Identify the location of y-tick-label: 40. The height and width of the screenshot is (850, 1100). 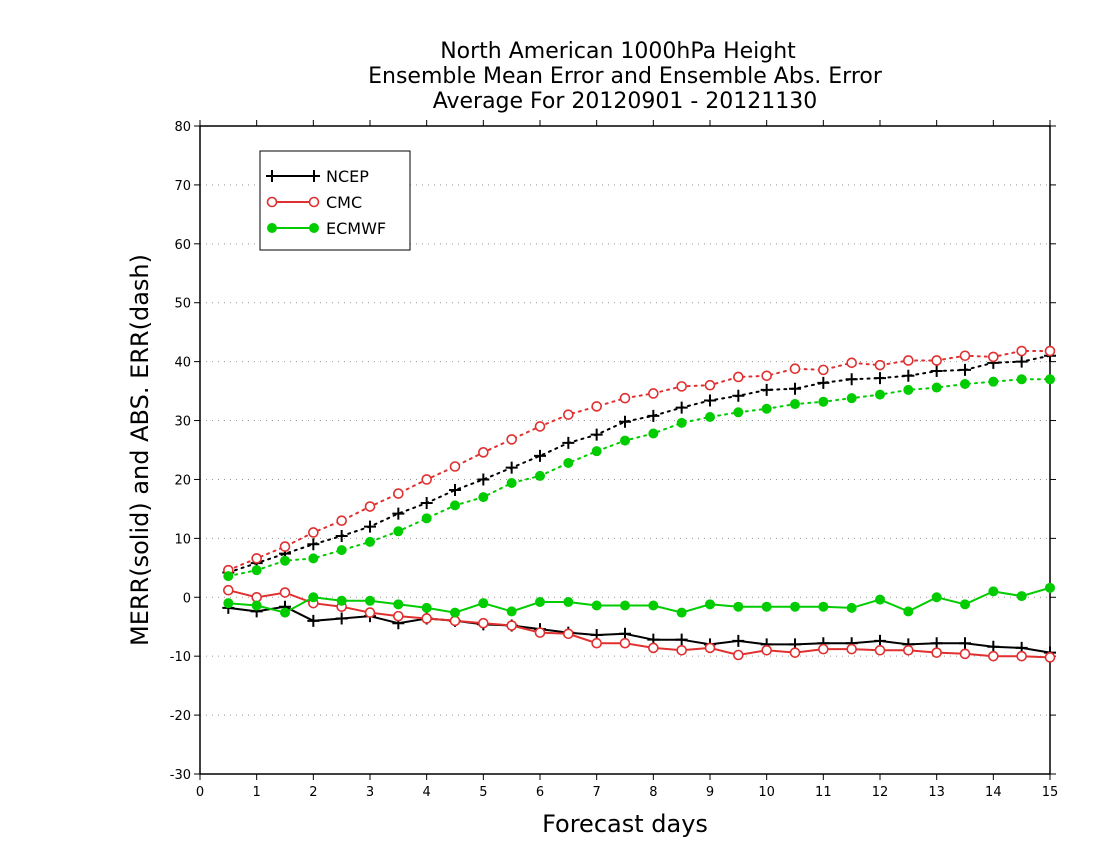
(182, 363).